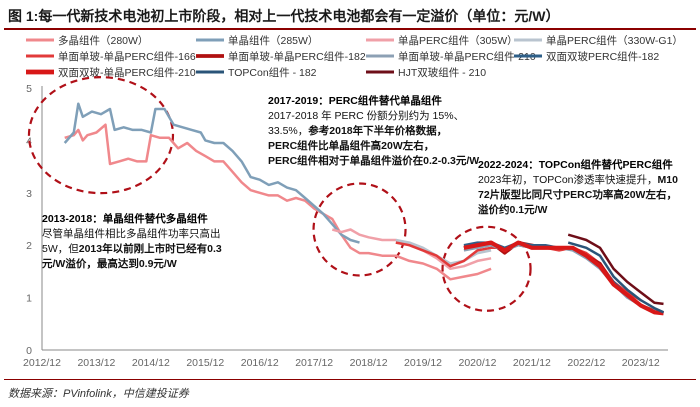 The width and height of the screenshot is (700, 407). Describe the element at coordinates (151, 363) in the screenshot. I see `x-tick-label: 2014/12` at that location.